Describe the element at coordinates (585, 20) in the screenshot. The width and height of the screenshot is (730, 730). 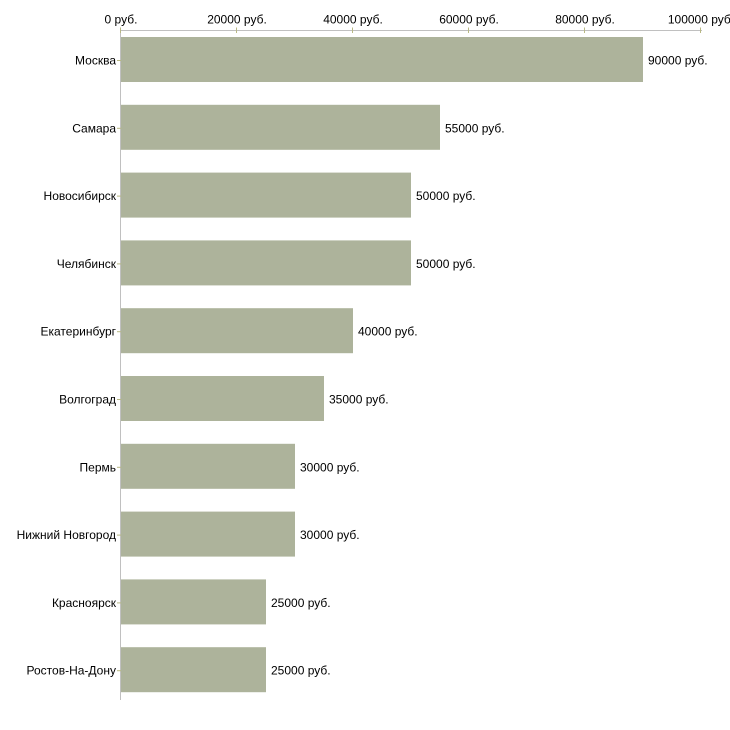
I see `svg-text: 80000 руб.` at that location.